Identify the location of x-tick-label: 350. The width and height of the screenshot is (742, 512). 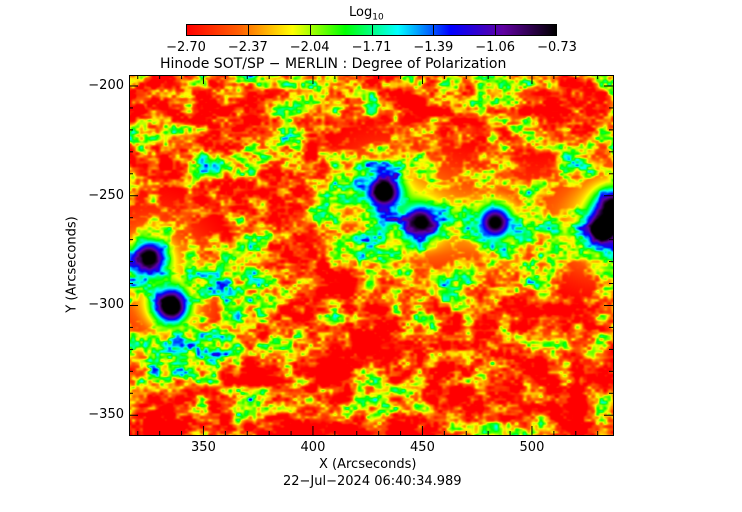
(203, 447).